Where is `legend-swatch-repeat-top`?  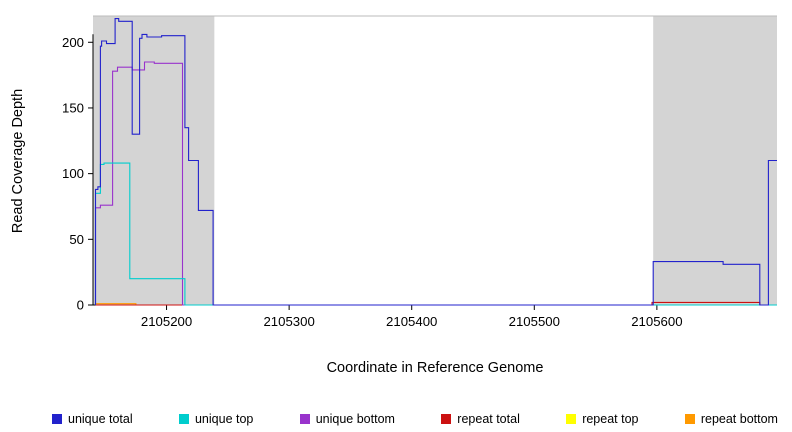 legend-swatch-repeat-top is located at coordinates (571, 419).